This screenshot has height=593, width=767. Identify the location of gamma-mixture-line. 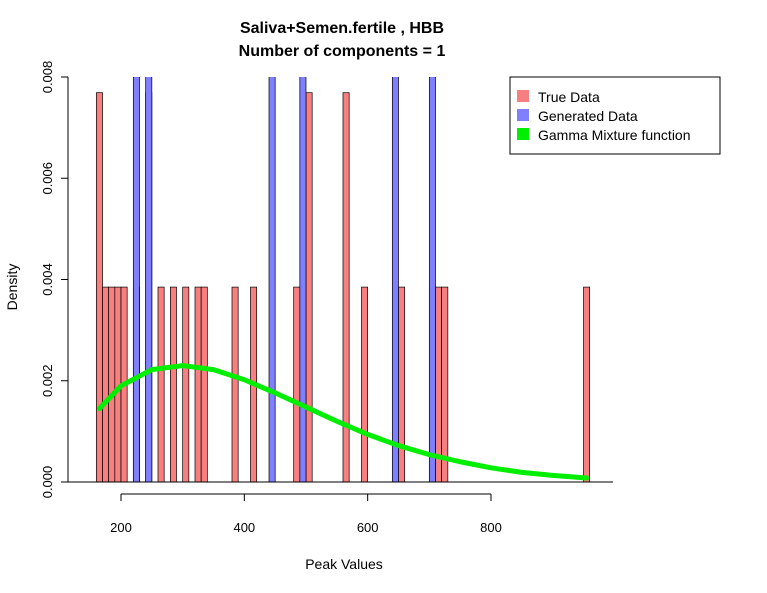
(343, 422).